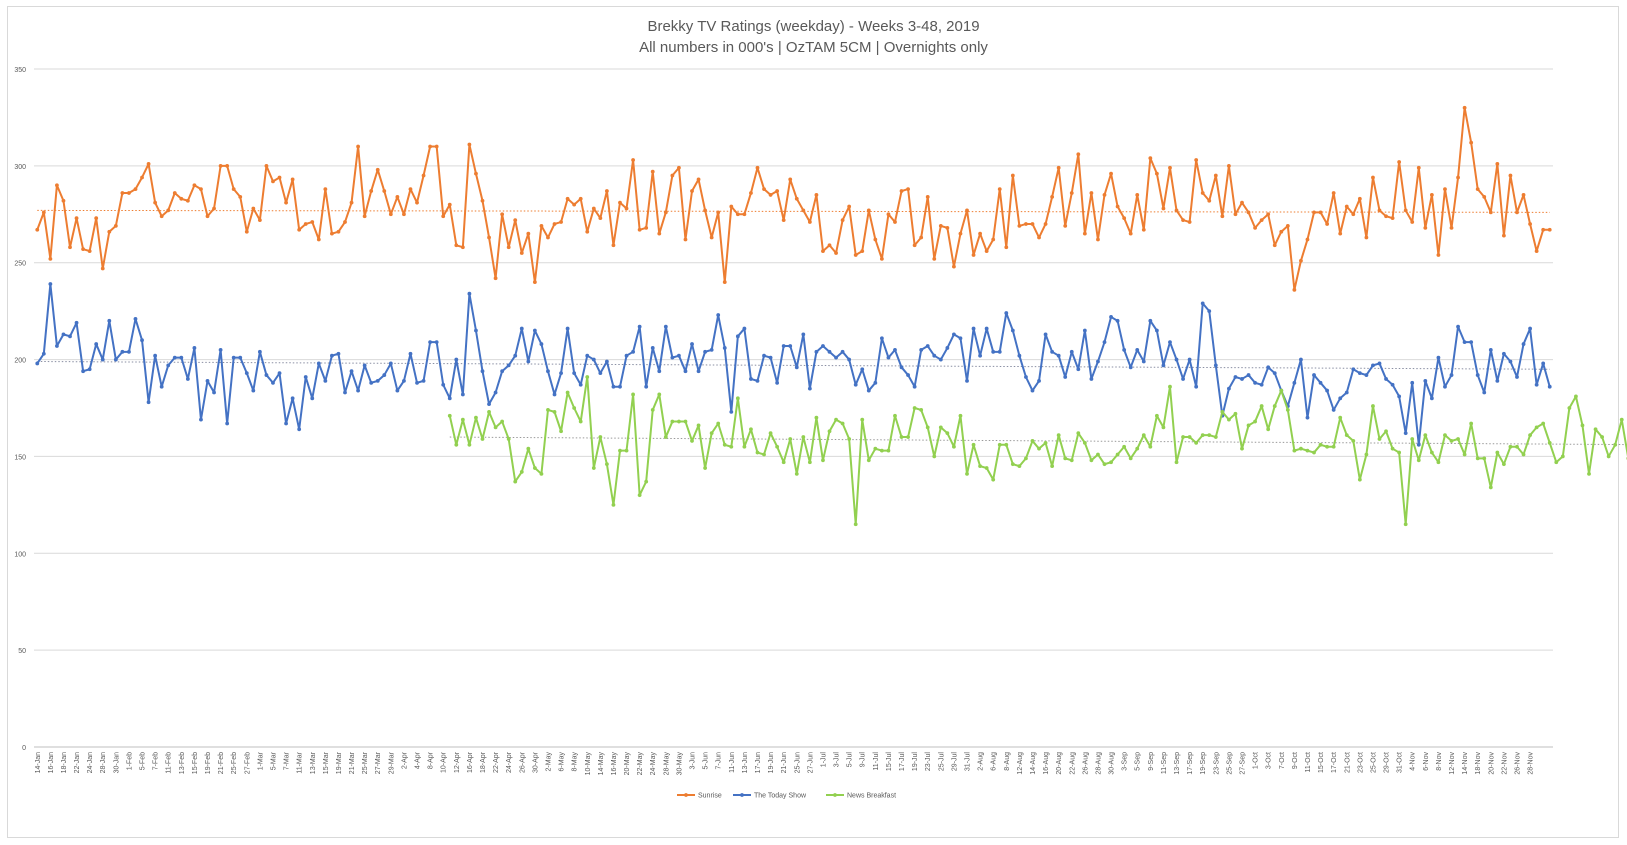 Image resolution: width=1627 pixels, height=845 pixels. Describe the element at coordinates (300, 762) in the screenshot. I see `x-tick-label: 11-Mar` at that location.